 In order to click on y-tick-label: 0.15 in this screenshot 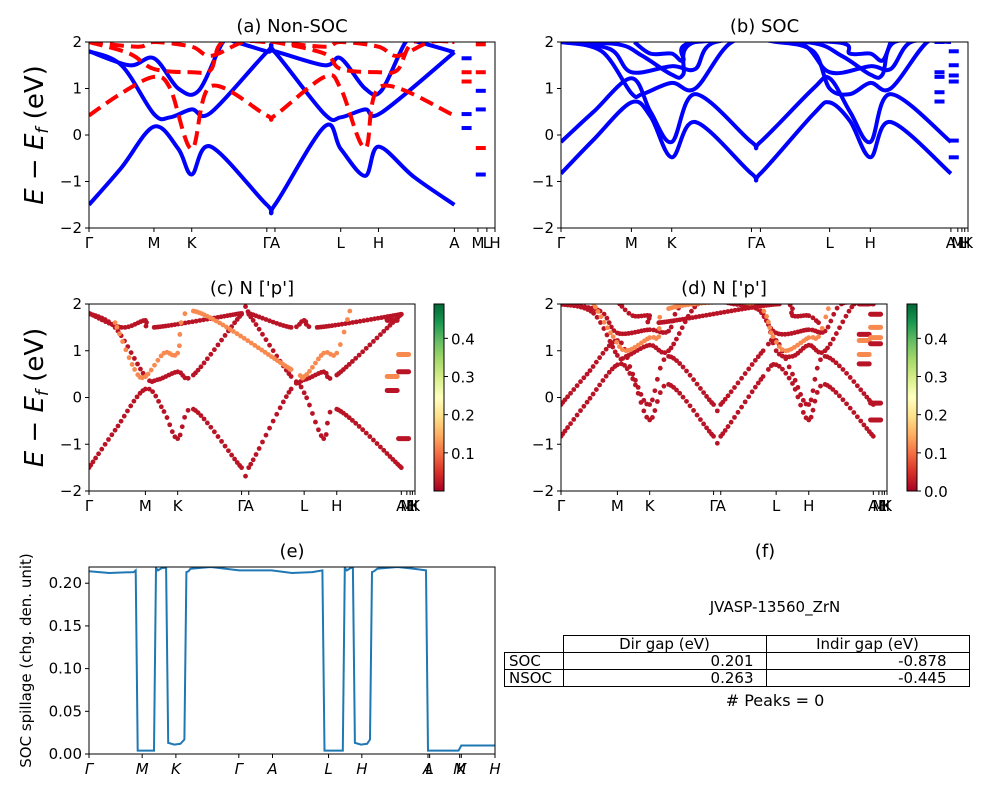, I will do `click(65, 626)`.